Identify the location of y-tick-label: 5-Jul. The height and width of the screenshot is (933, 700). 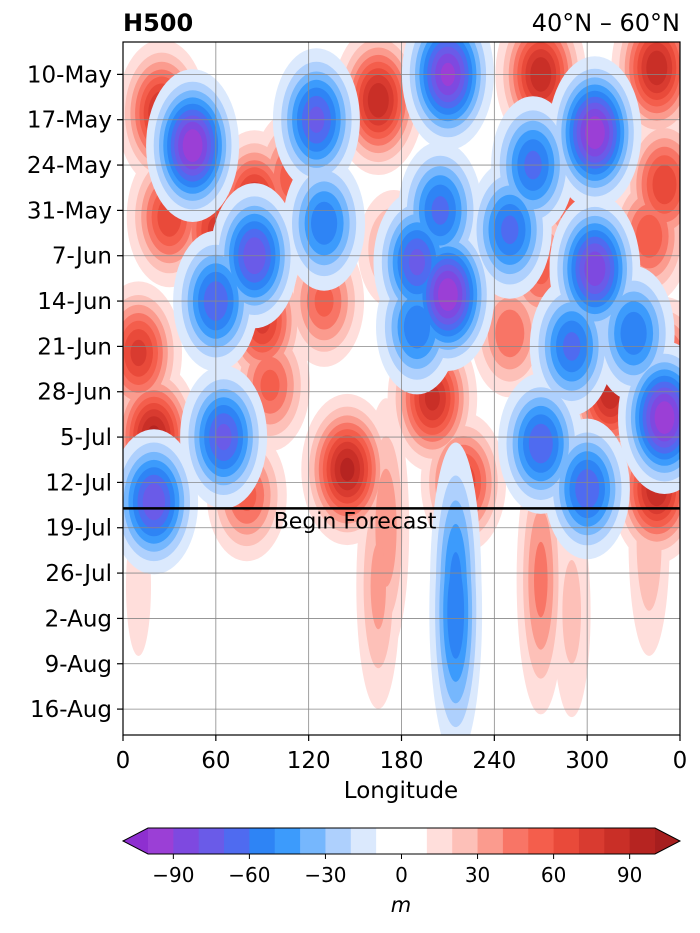
(86, 438).